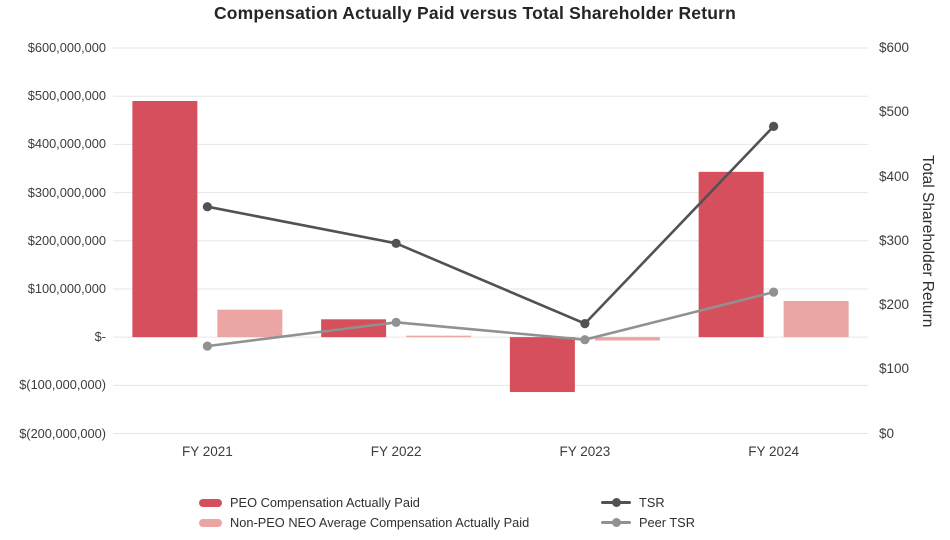 The height and width of the screenshot is (540, 950). Describe the element at coordinates (894, 176) in the screenshot. I see `right-axis-tick-label: $400` at that location.